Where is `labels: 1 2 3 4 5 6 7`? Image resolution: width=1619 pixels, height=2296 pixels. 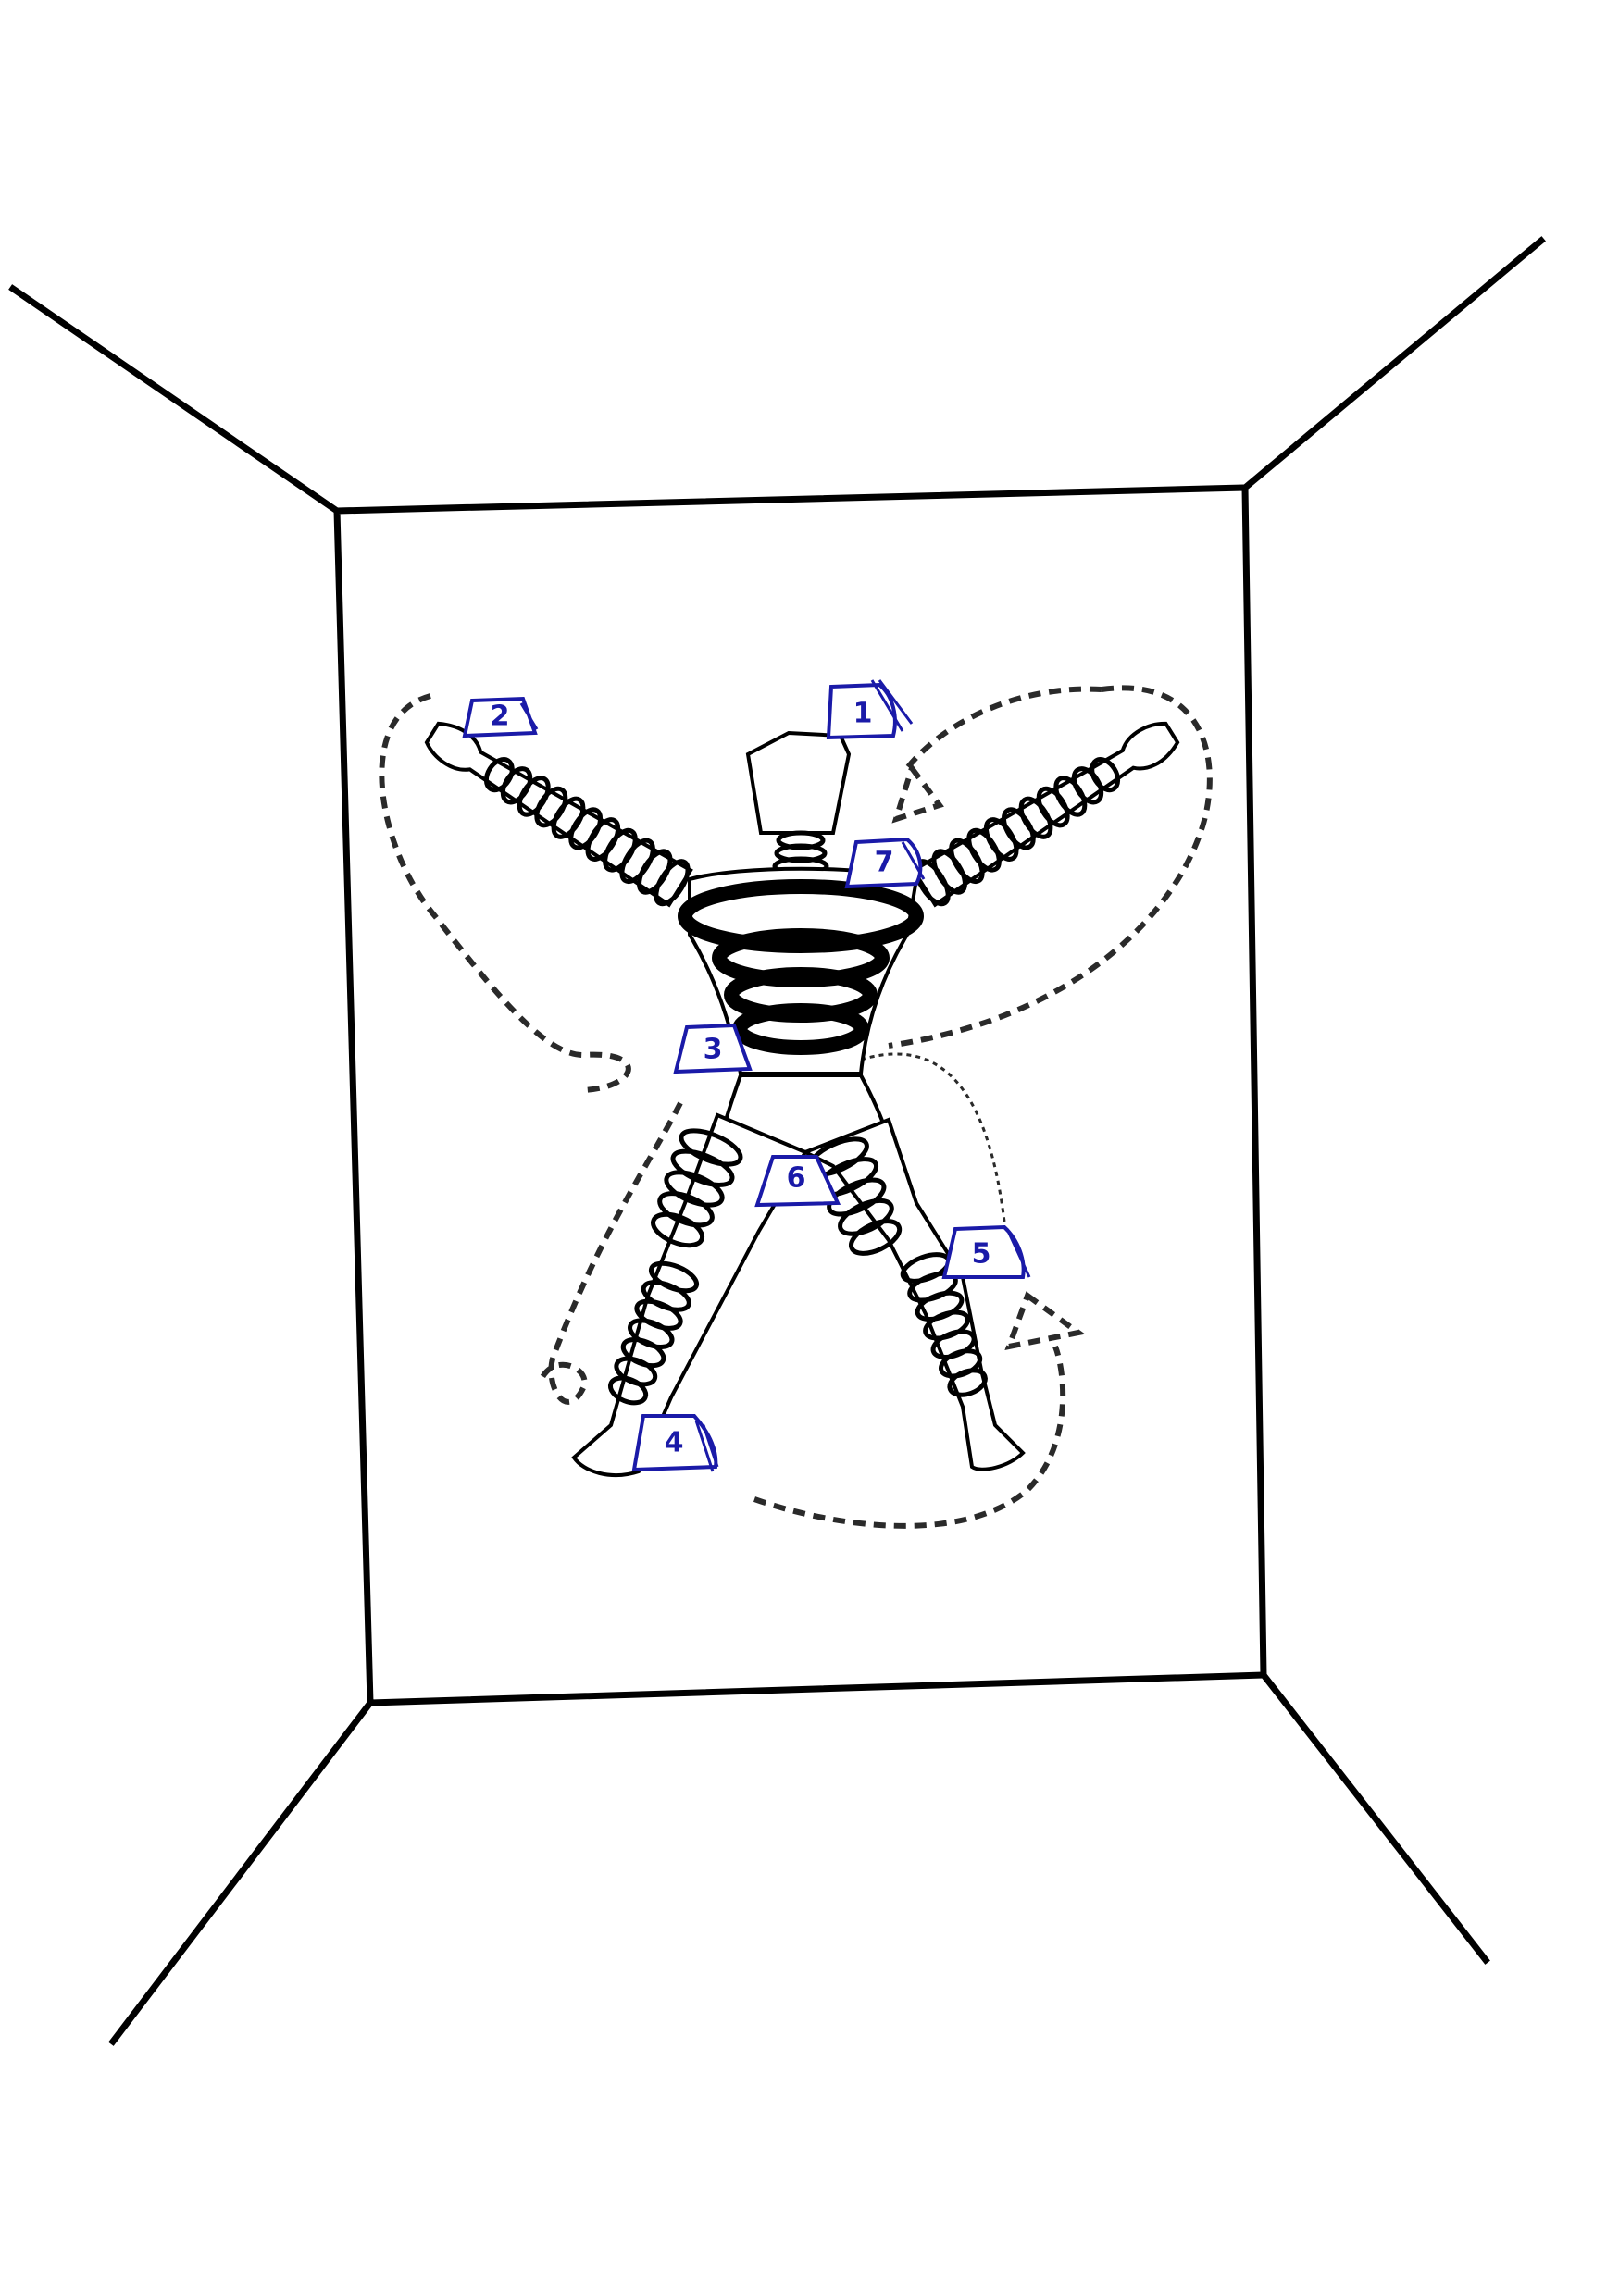 labels: 1 2 3 4 5 6 7 is located at coordinates (747, 1075).